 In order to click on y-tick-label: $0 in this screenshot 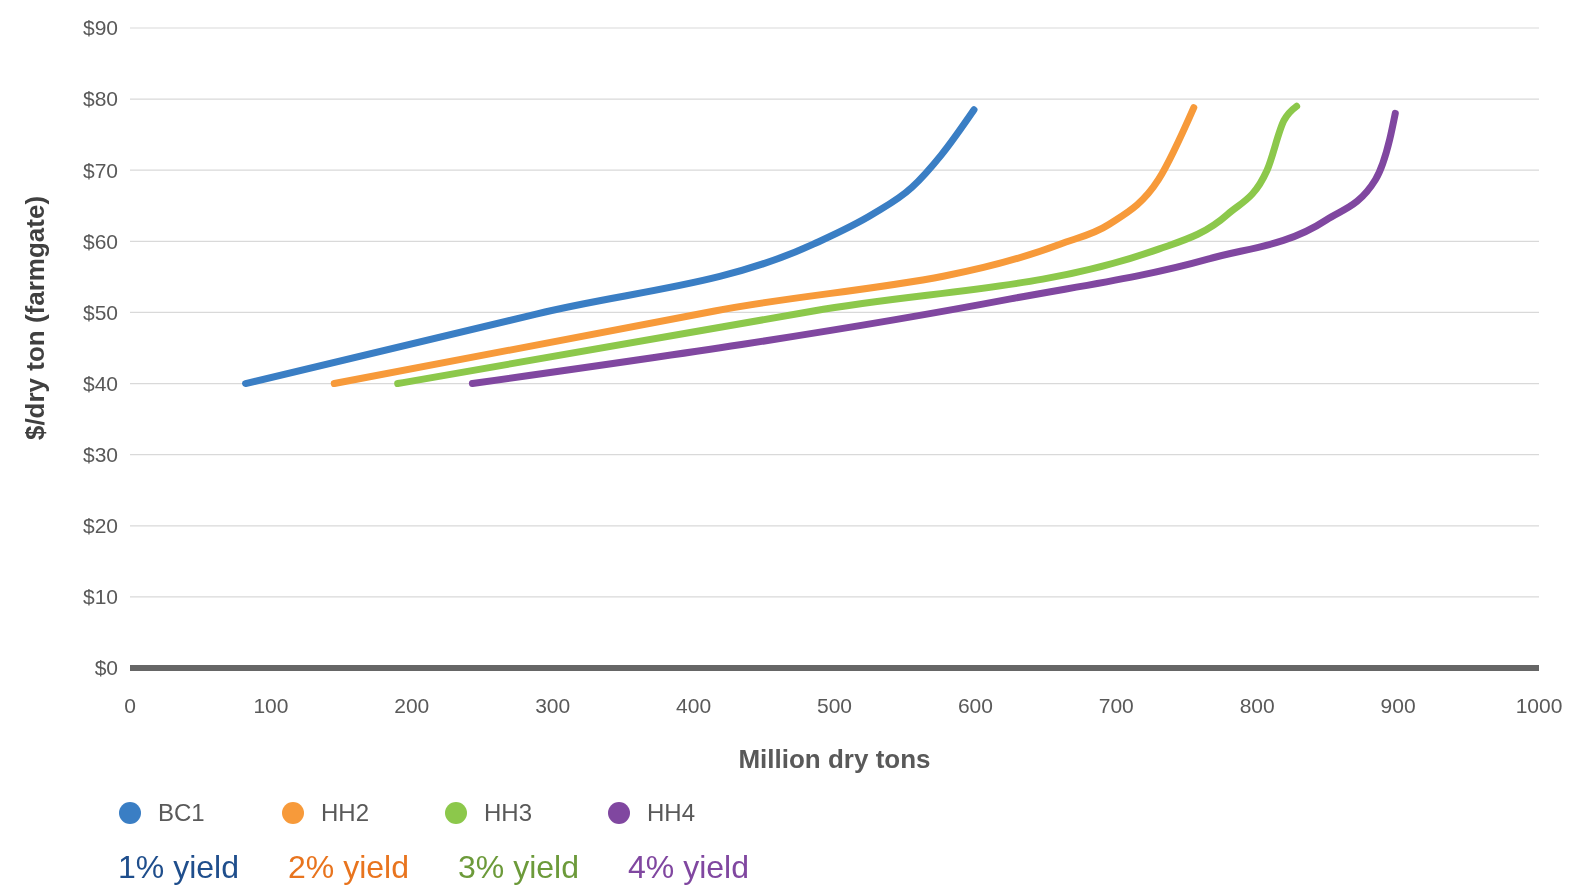, I will do `click(106, 668)`.